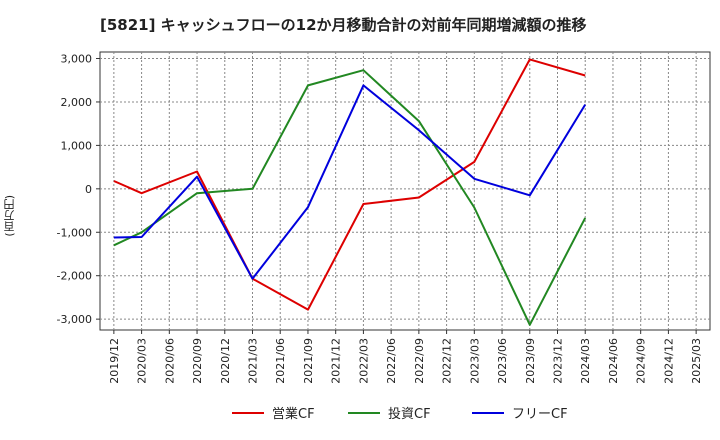  I want to click on x-tick-label: 2023/03, so click(474, 361).